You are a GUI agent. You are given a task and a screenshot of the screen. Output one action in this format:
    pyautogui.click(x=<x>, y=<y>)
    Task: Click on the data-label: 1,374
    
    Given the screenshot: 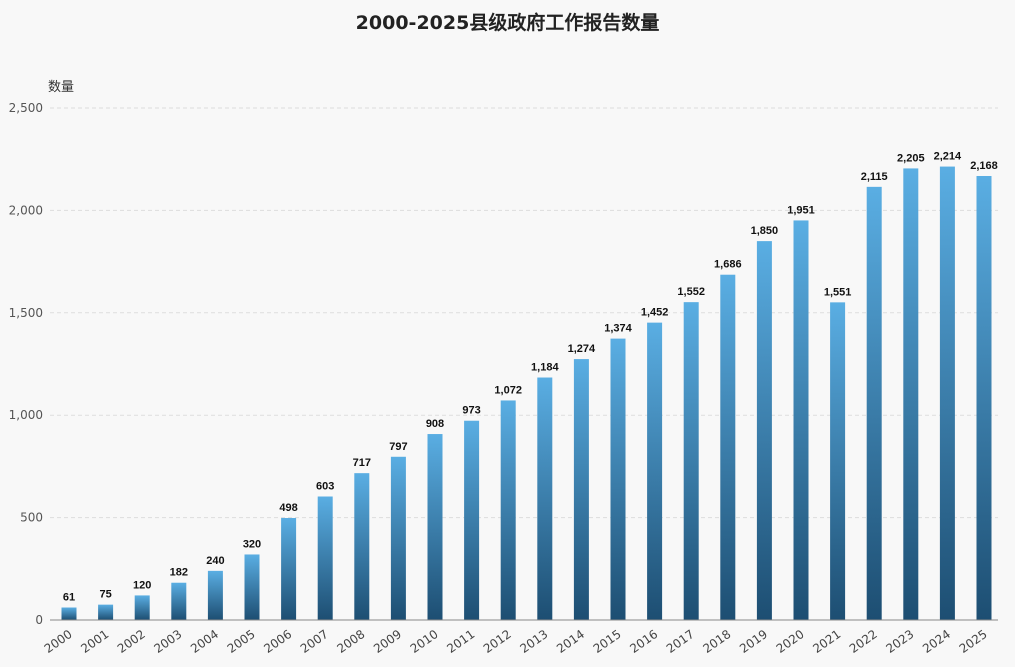 What is the action you would take?
    pyautogui.click(x=618, y=329)
    